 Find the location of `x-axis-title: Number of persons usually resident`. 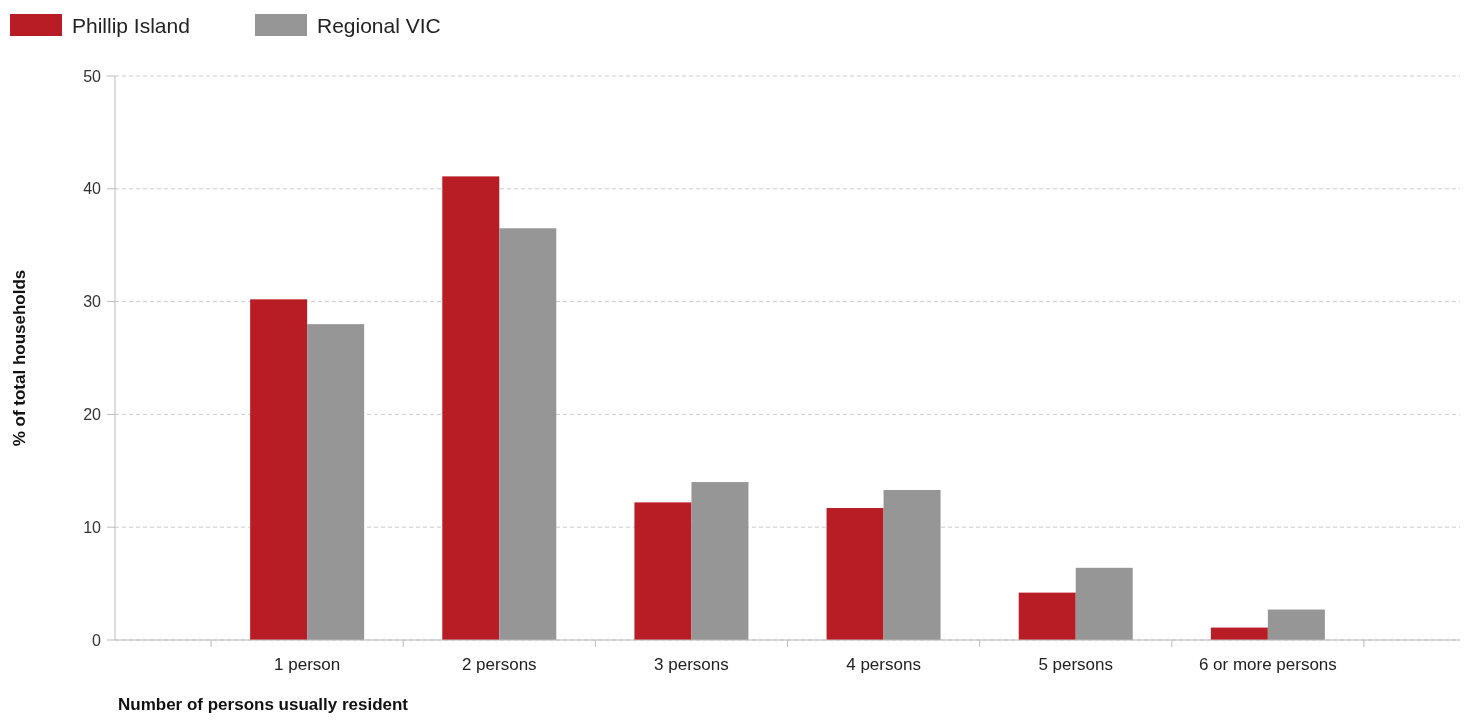

x-axis-title: Number of persons usually resident is located at coordinates (263, 704).